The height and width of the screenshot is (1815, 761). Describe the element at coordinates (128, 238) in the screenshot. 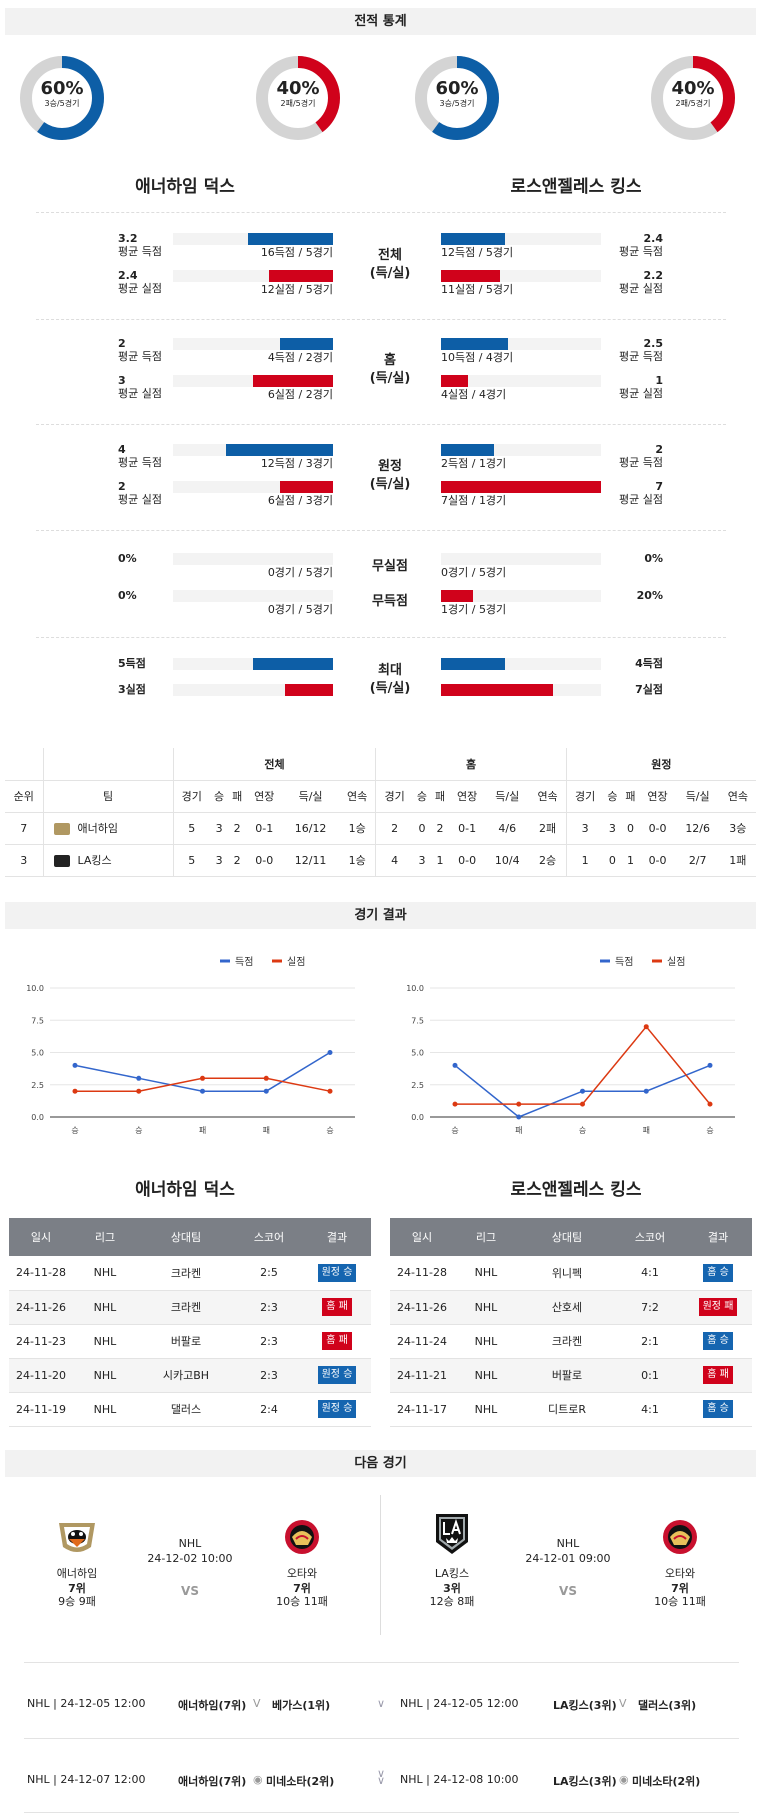

I see `stat-value: 3.2` at that location.